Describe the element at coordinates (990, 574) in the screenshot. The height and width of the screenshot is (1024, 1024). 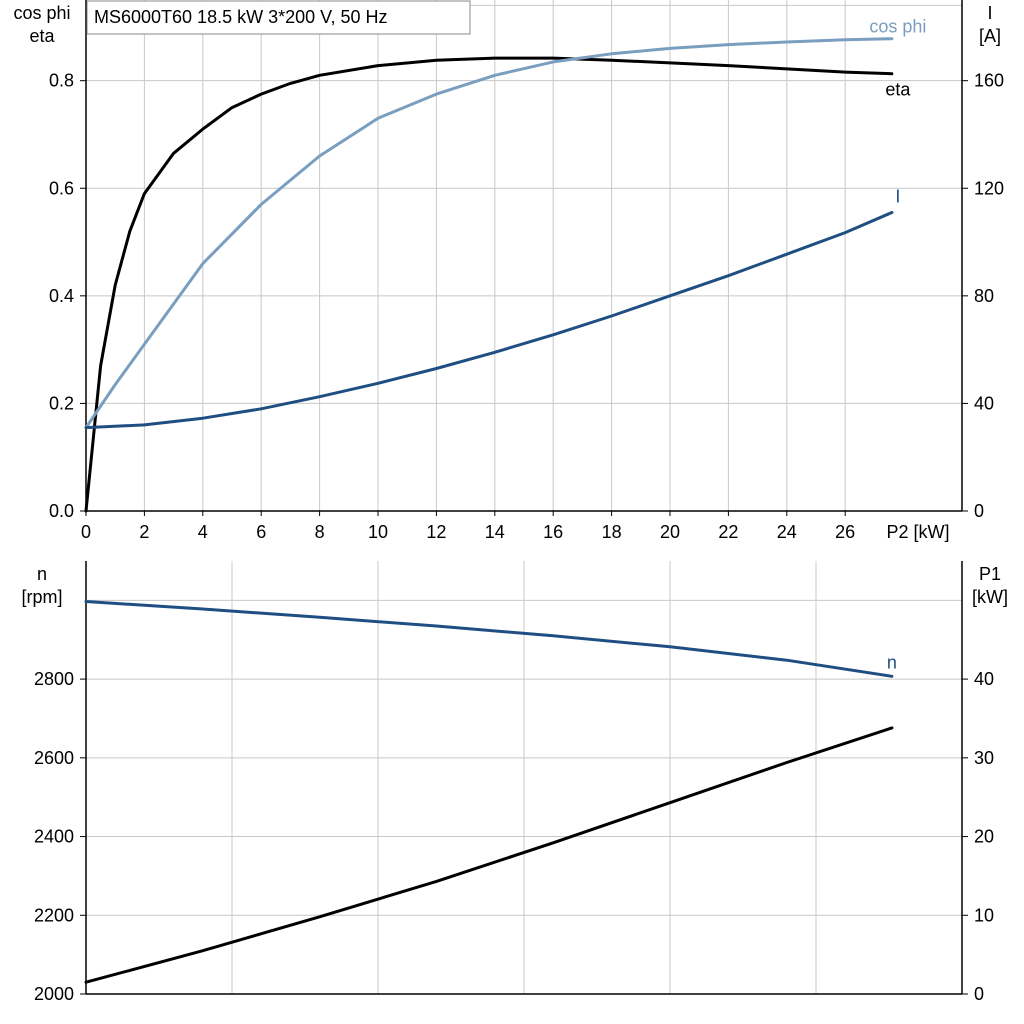
I see `right-axis-label: P1` at that location.